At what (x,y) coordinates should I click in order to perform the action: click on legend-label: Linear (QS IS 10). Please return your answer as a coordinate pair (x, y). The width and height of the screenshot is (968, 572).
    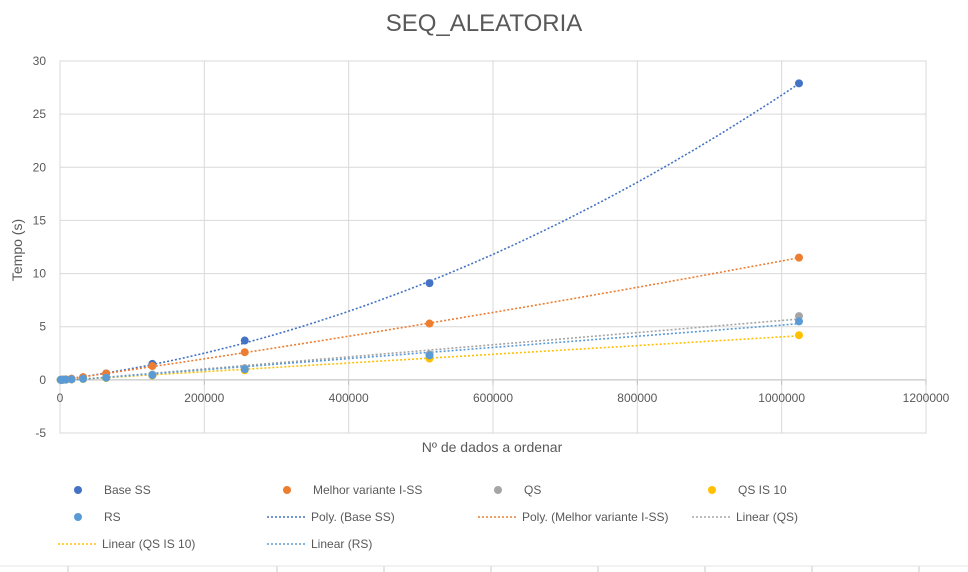
    Looking at the image, I should click on (148, 544).